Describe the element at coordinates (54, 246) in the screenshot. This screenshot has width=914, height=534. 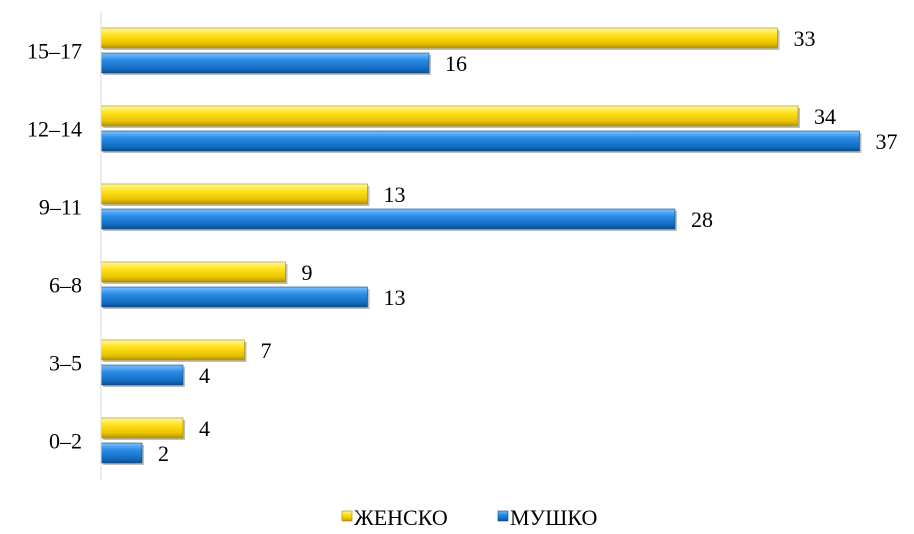
I see `category-axis-labels: 0–2 3–5 6–8 9–11 12–14 15–17` at that location.